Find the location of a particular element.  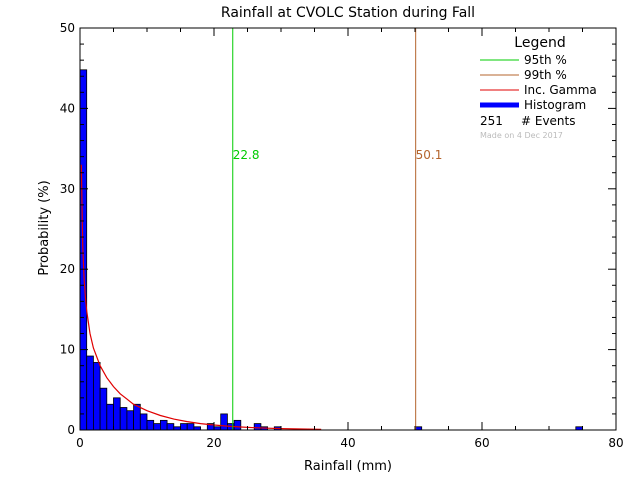

y-tick-label: 20 is located at coordinates (67, 269).